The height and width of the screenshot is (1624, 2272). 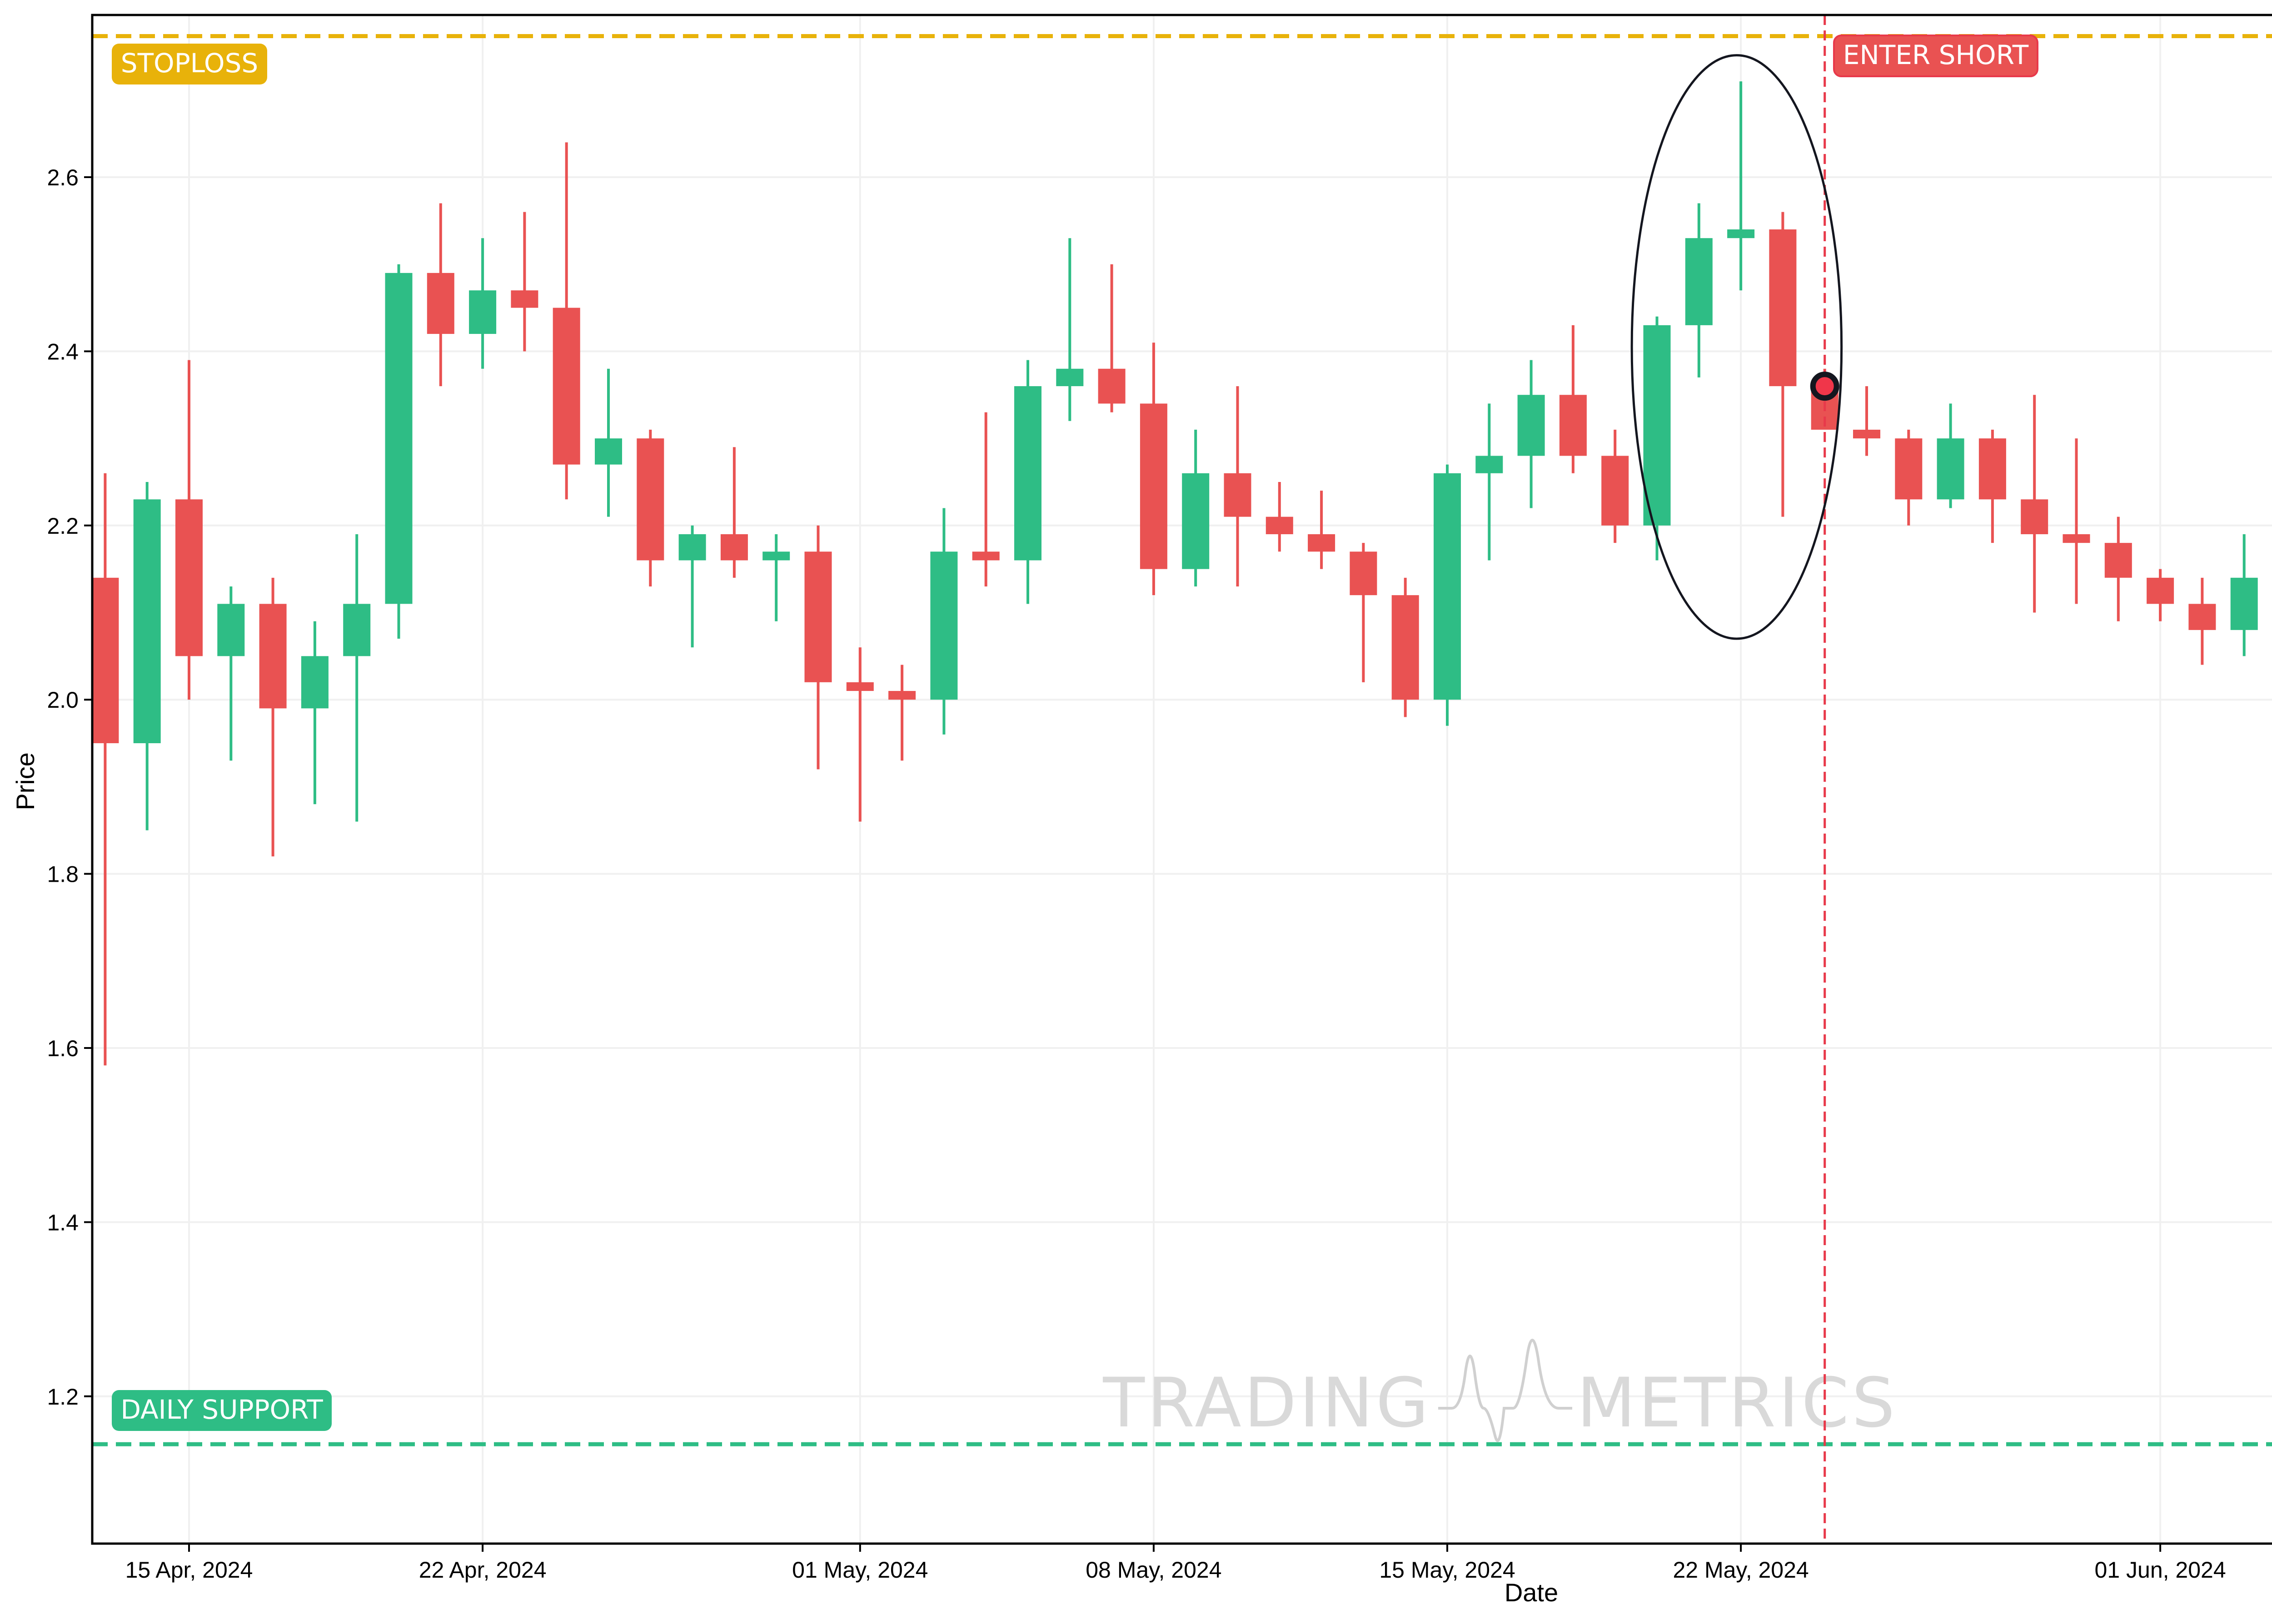 I want to click on y-tick-label: 1.4, so click(x=63, y=1222).